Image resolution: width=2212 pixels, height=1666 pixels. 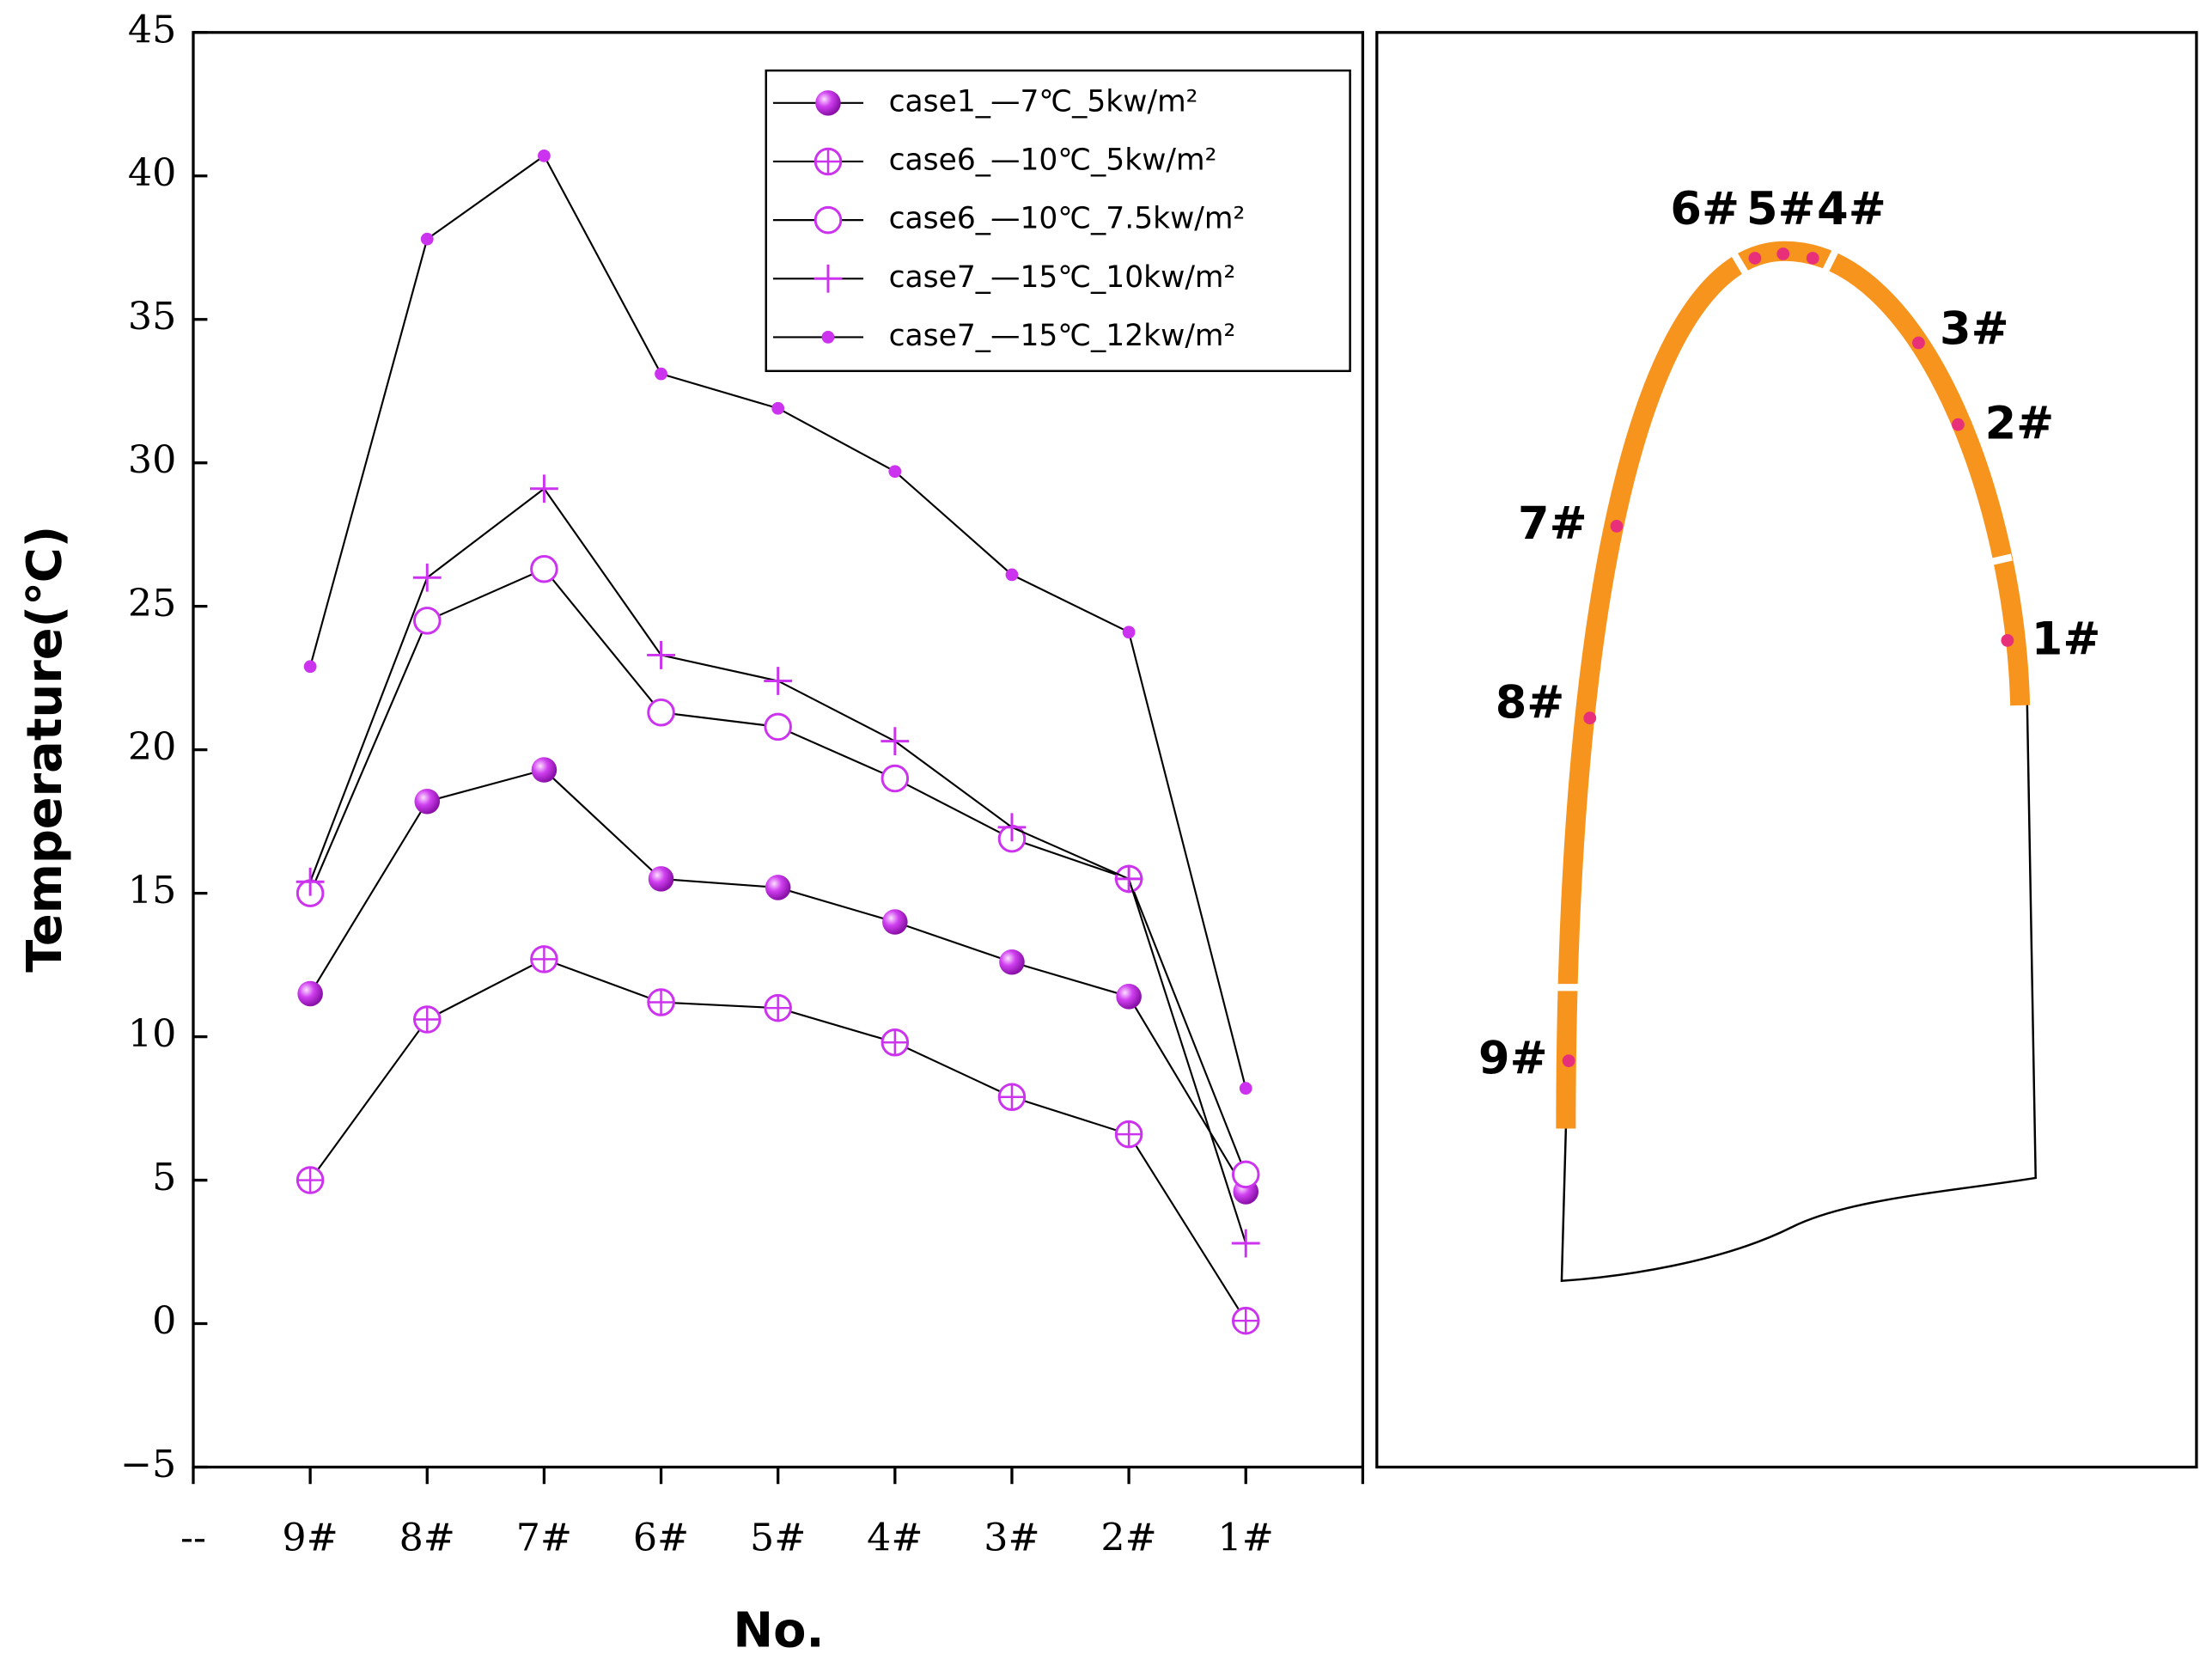 I want to click on y-axis-label: Temperature(℃), so click(x=45, y=750).